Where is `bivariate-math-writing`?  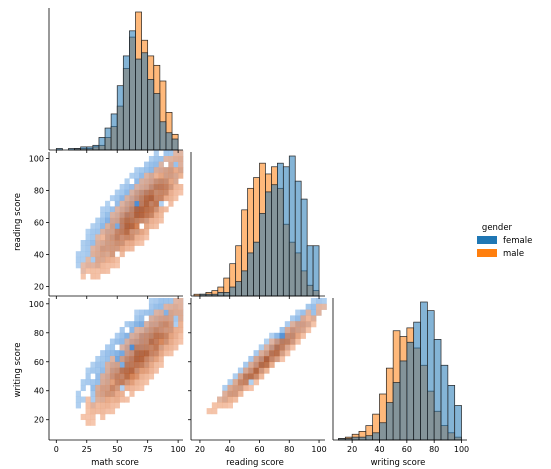
bivariate-math-writing is located at coordinates (129, 362).